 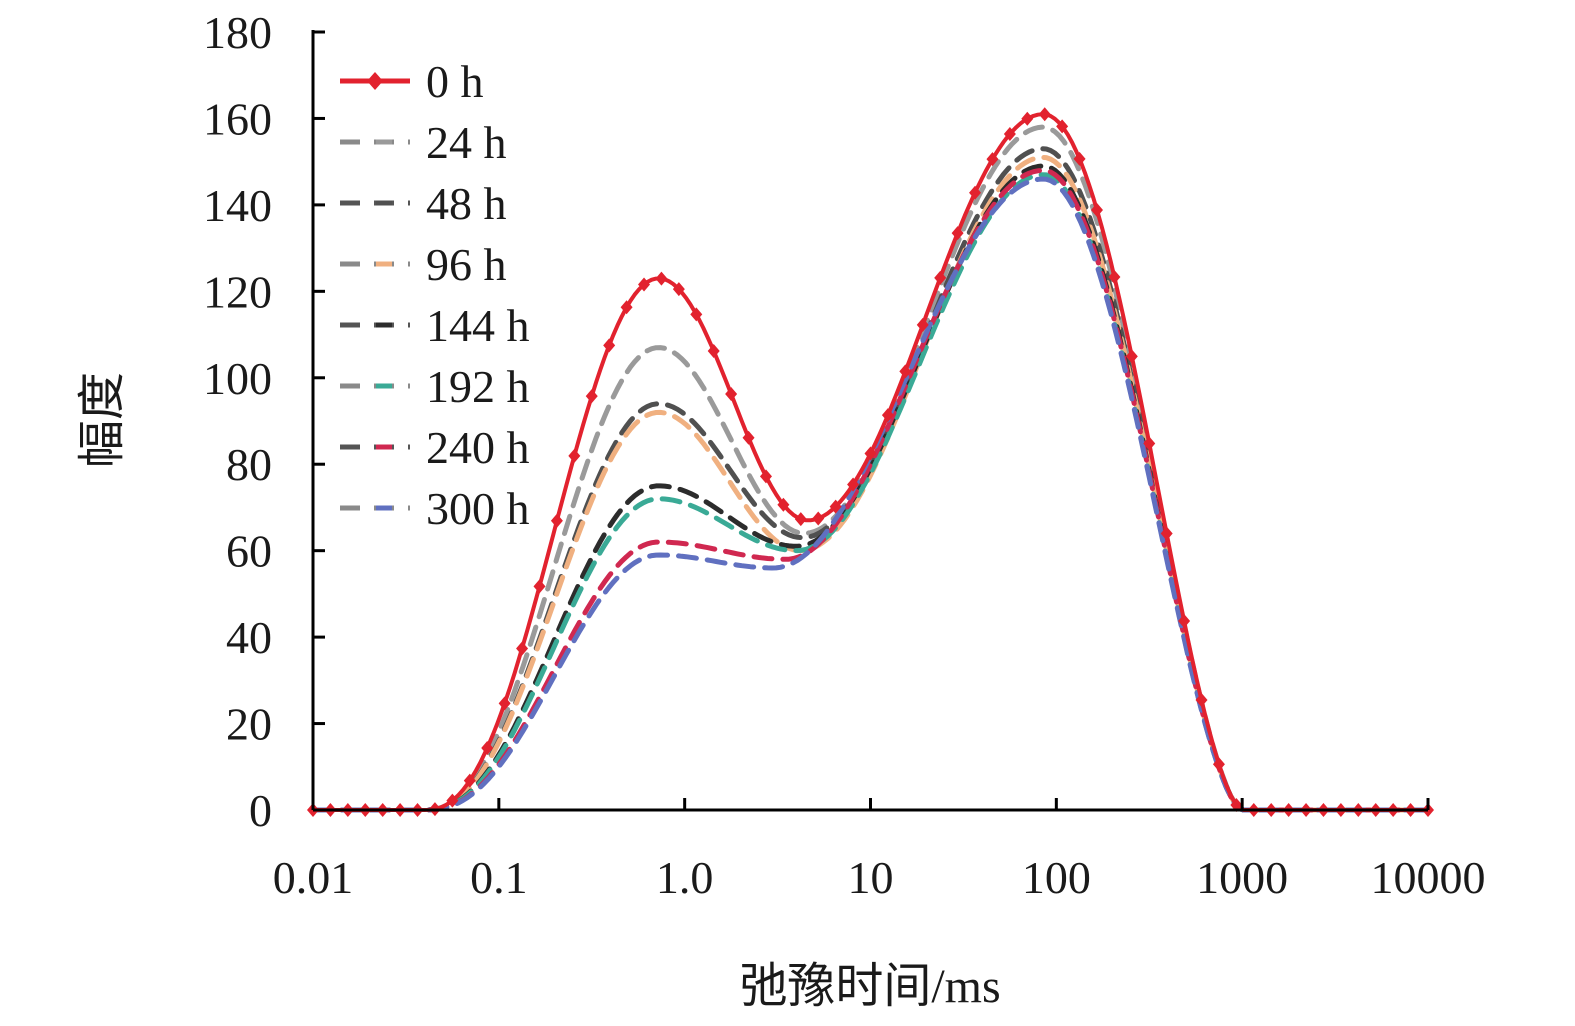 I want to click on legend-label: 192 h, so click(x=478, y=386).